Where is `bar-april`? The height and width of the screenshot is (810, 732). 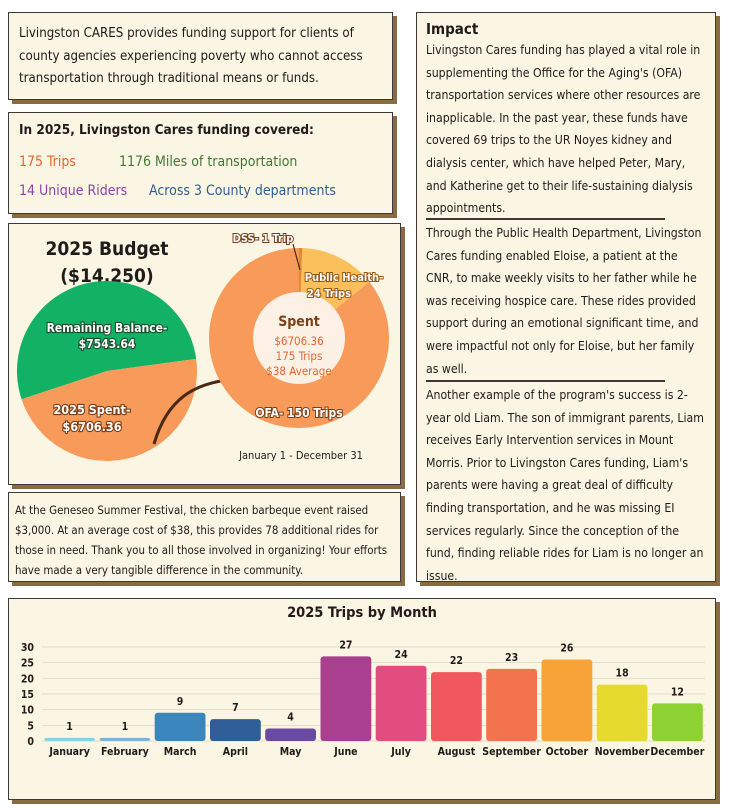
bar-april is located at coordinates (235, 730).